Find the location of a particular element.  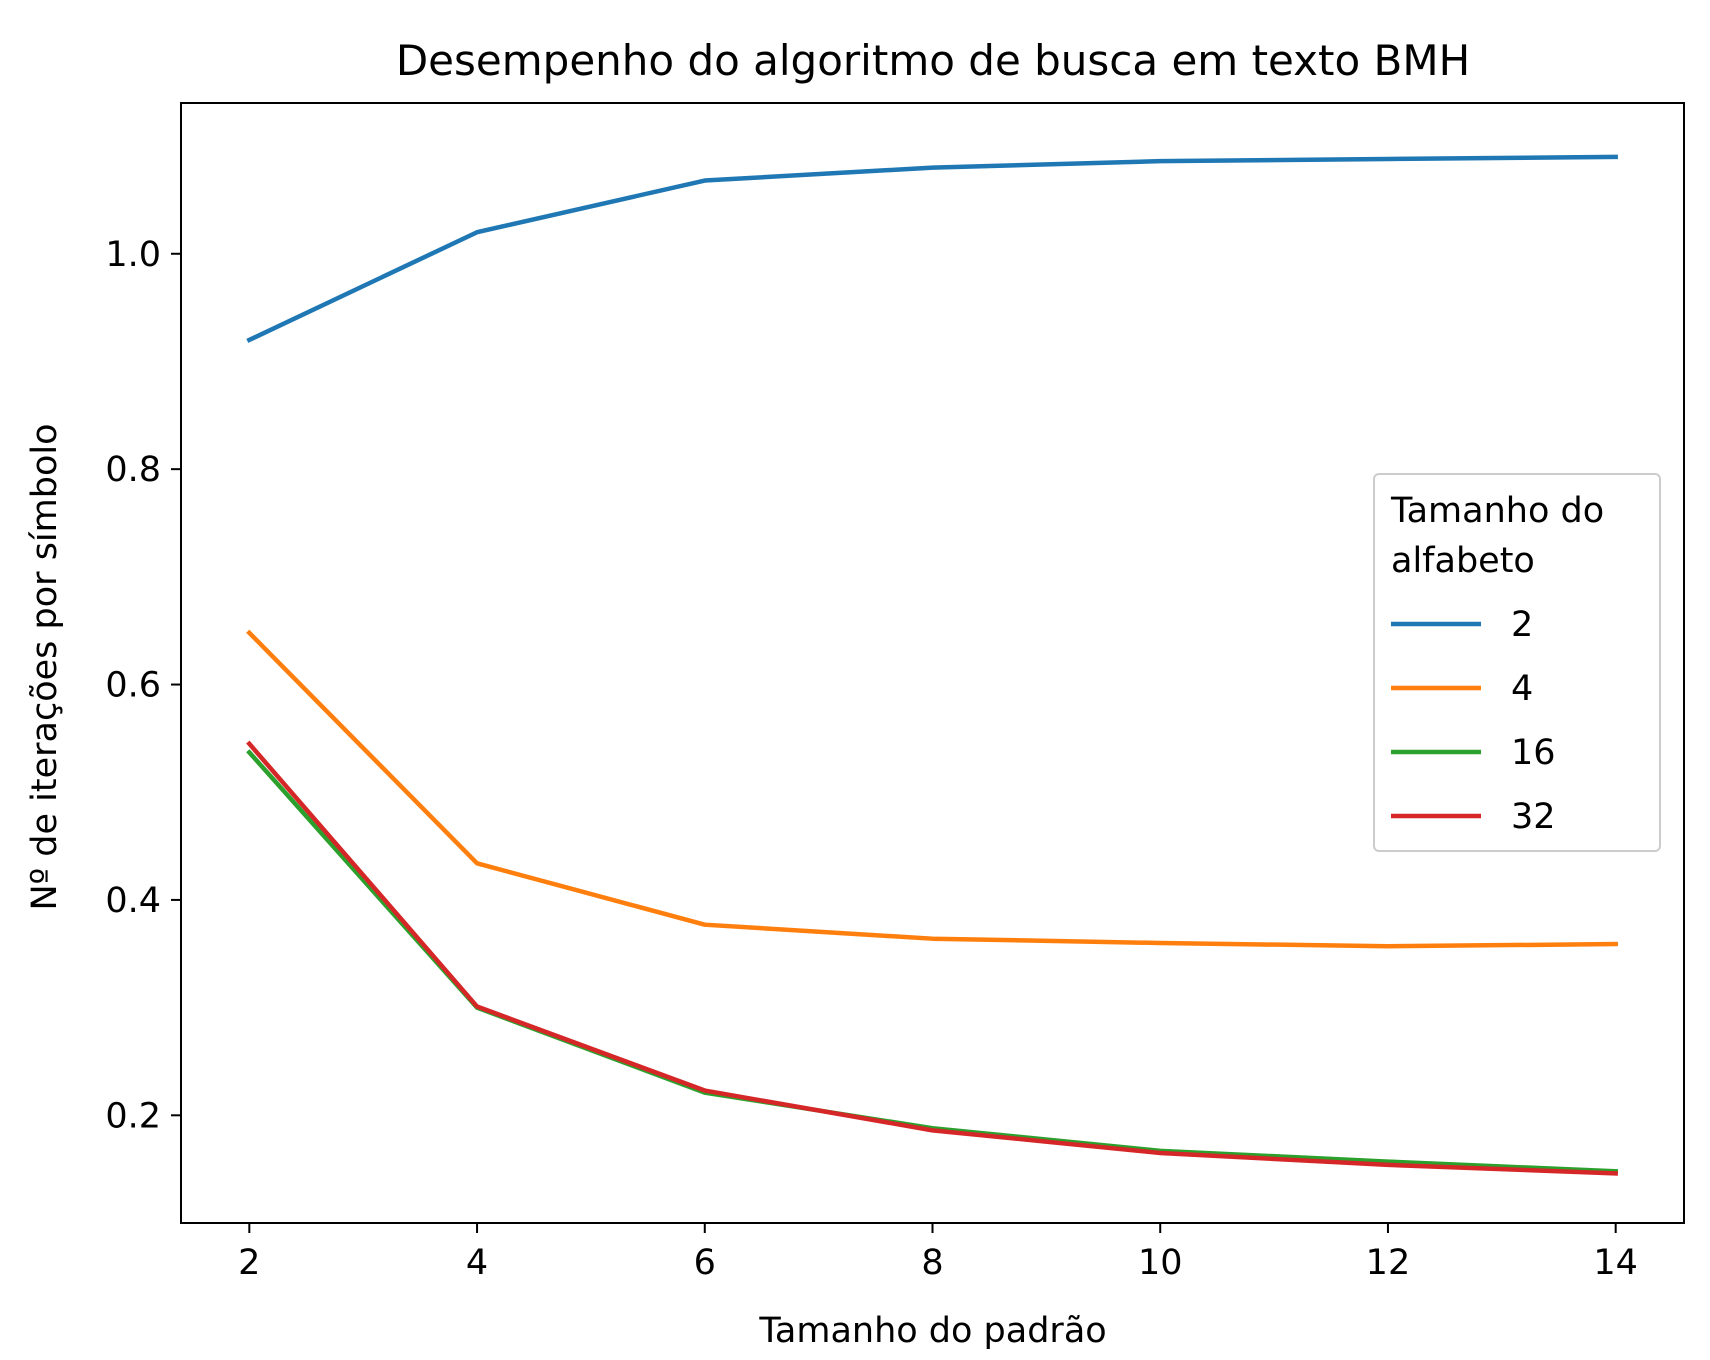

y-tick-label: 0.6 is located at coordinates (133, 686).